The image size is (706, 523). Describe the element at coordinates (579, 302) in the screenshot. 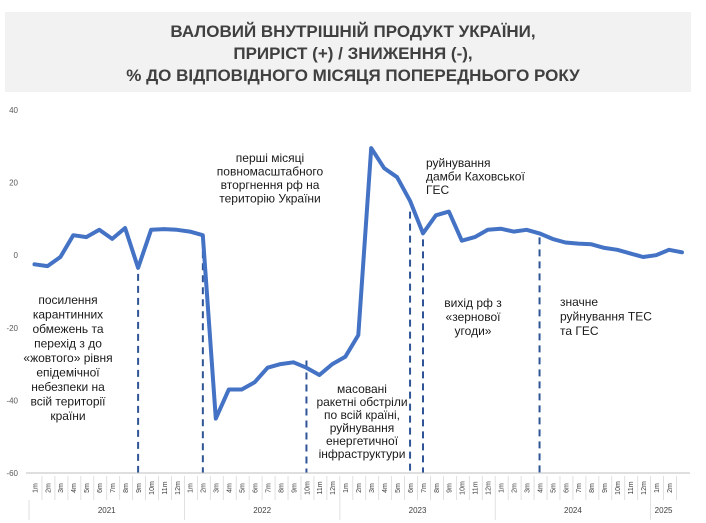

I see `event-annotation-line: значне` at that location.